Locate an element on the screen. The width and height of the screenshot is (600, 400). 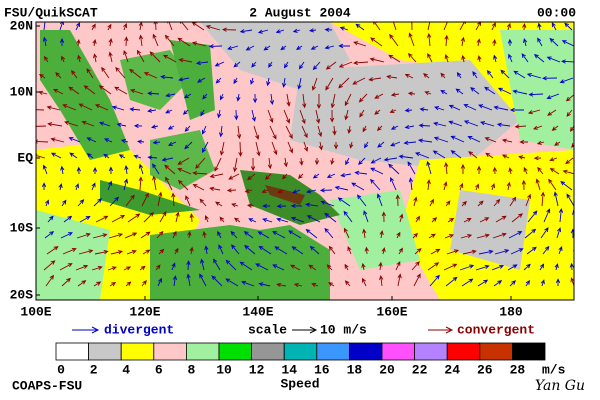
field is located at coordinates (405, 115).